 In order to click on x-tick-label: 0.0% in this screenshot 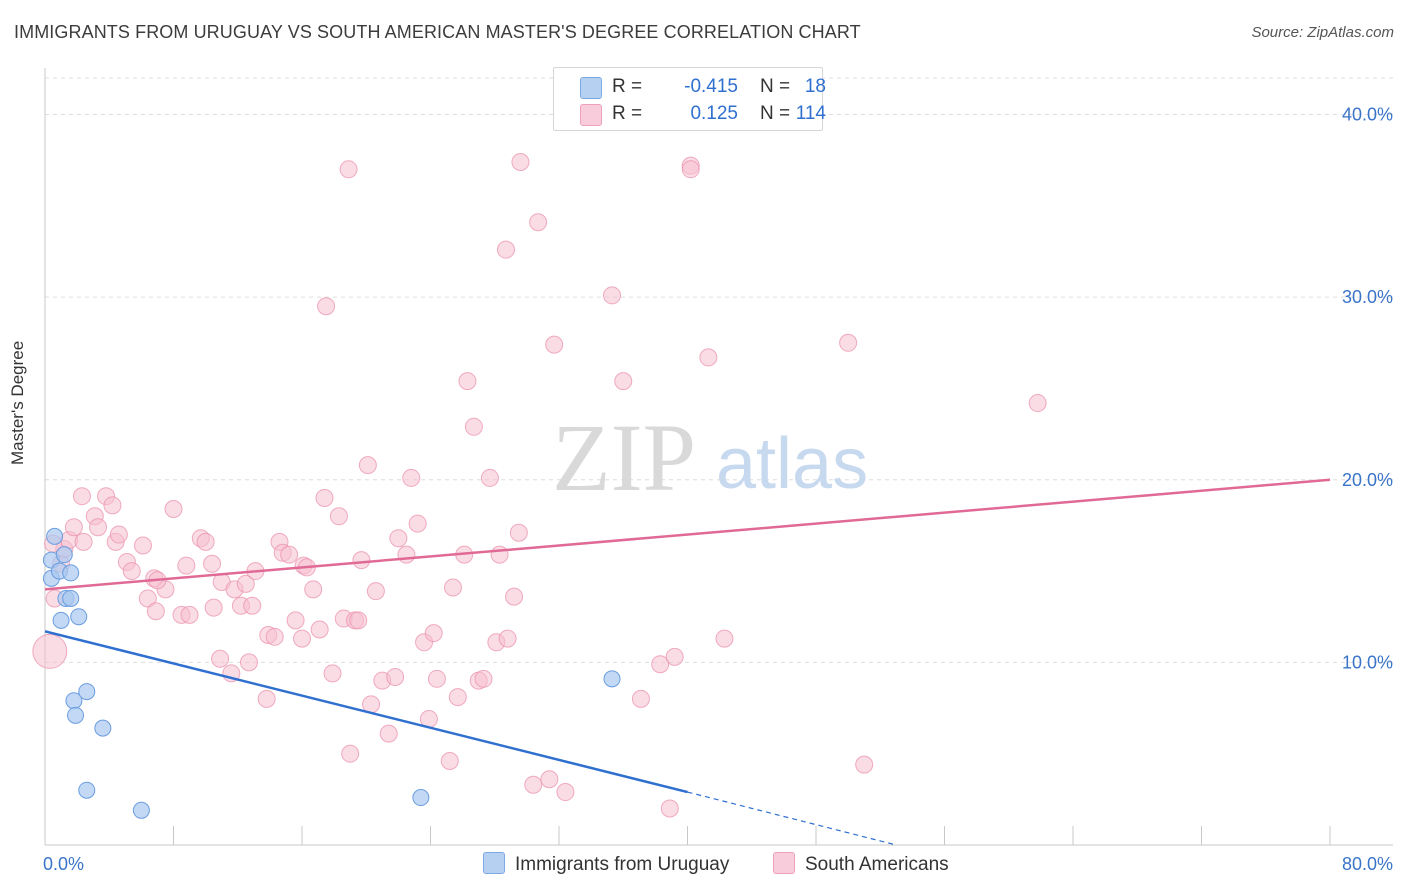, I will do `click(63, 864)`.